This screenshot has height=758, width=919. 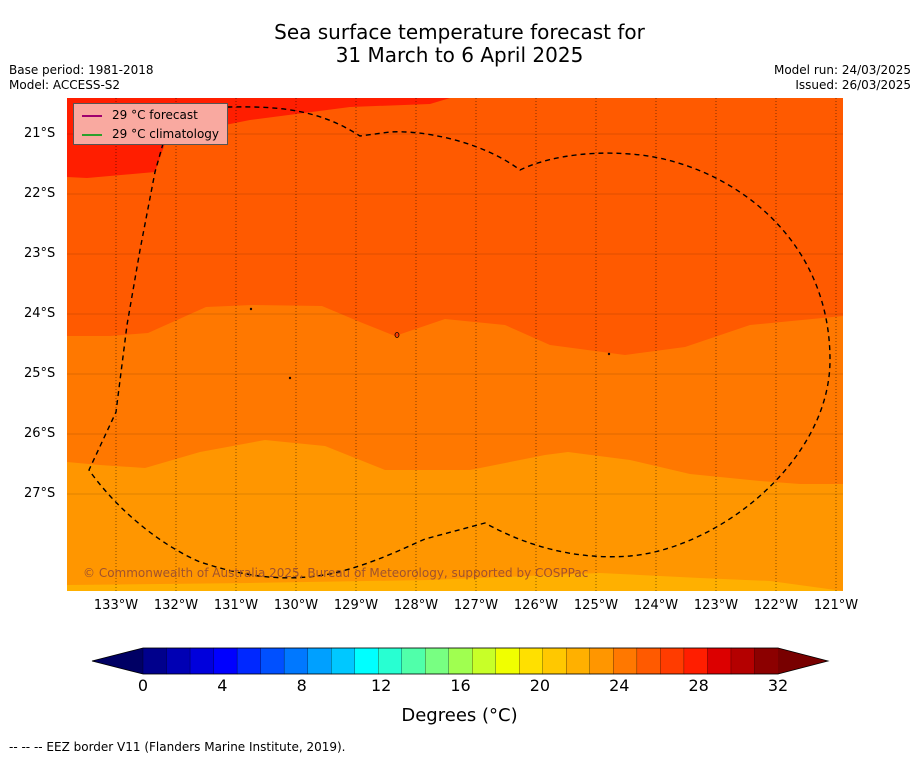 I want to click on colorbar-tick-label: 32, so click(x=778, y=685).